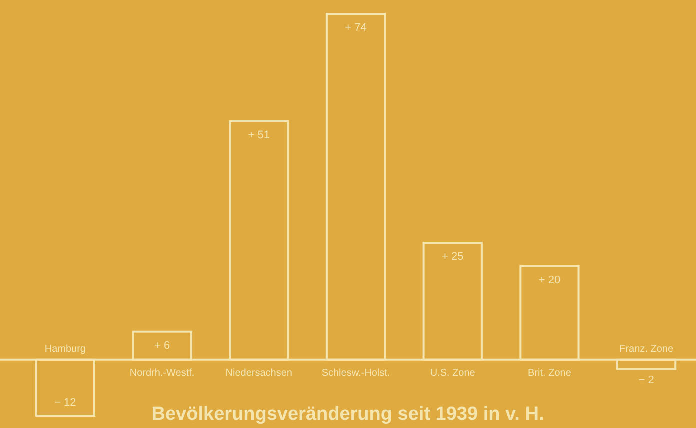 The height and width of the screenshot is (428, 696). Describe the element at coordinates (356, 373) in the screenshot. I see `x-tick-label: Schlesw.-Holst.` at that location.